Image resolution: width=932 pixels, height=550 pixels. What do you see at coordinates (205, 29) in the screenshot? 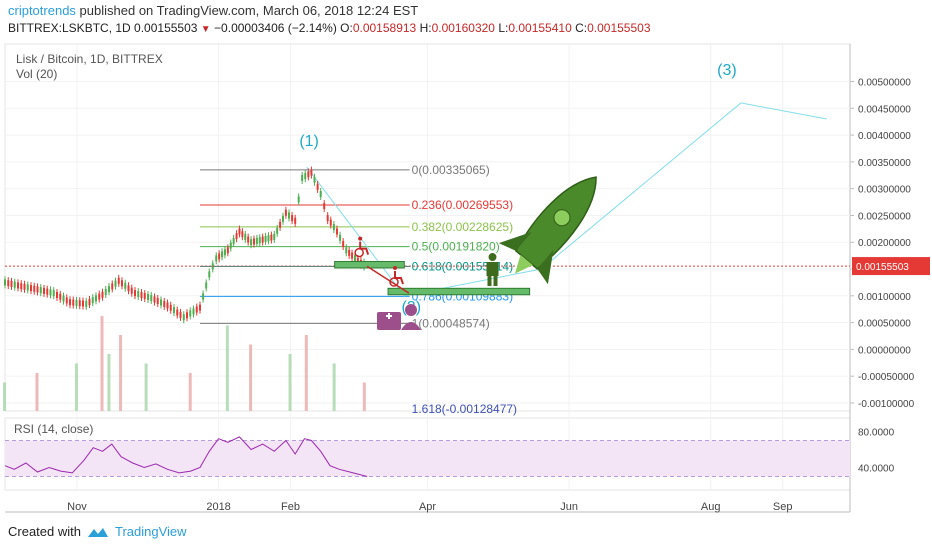
I see `down-arrow-icon: ▼` at bounding box center [205, 29].